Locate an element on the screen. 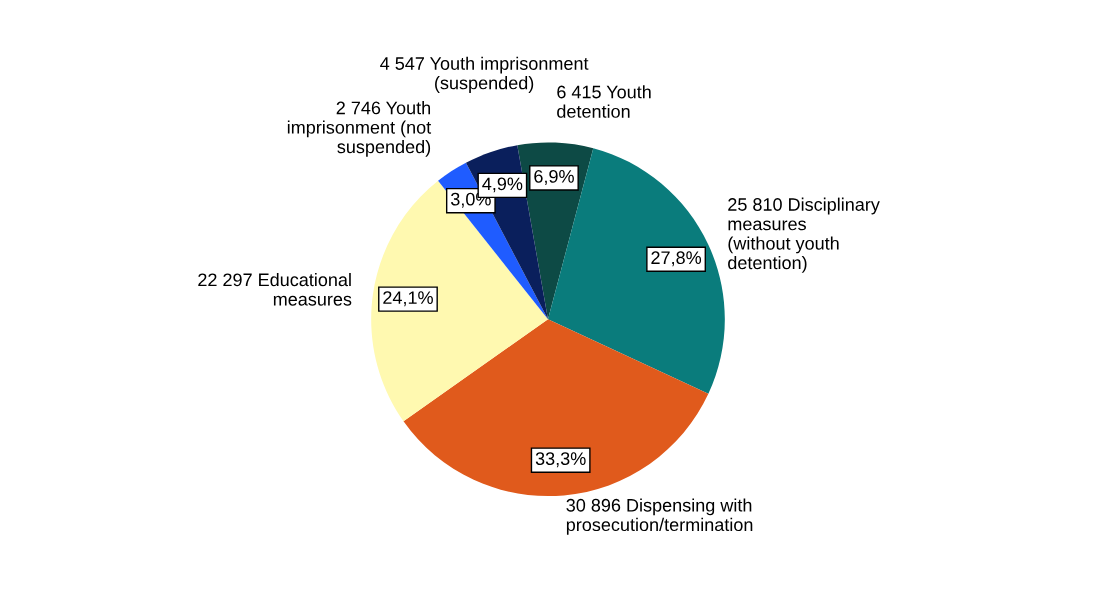  data-label: 6,9% is located at coordinates (554, 177).